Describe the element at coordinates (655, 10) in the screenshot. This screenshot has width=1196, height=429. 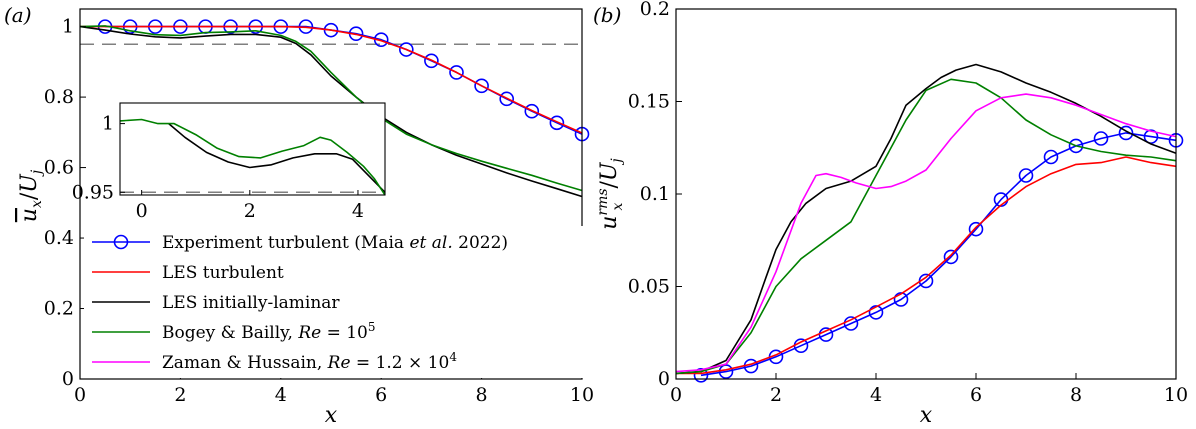
I see `panel-b-ytick-label: 0.2` at that location.